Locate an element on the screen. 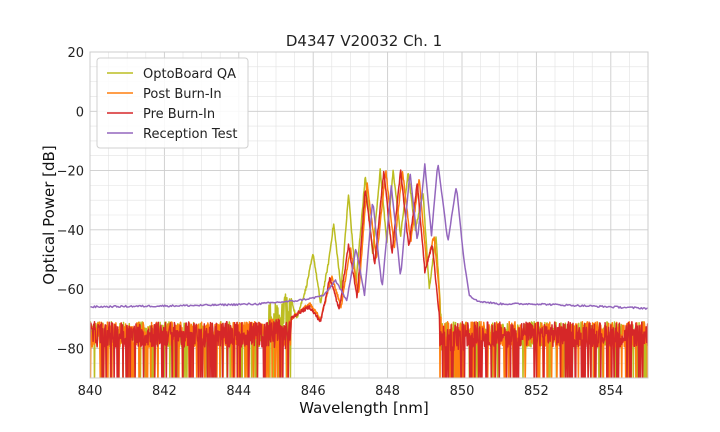 The height and width of the screenshot is (432, 720). y-tick-label: −20 is located at coordinates (70, 172).